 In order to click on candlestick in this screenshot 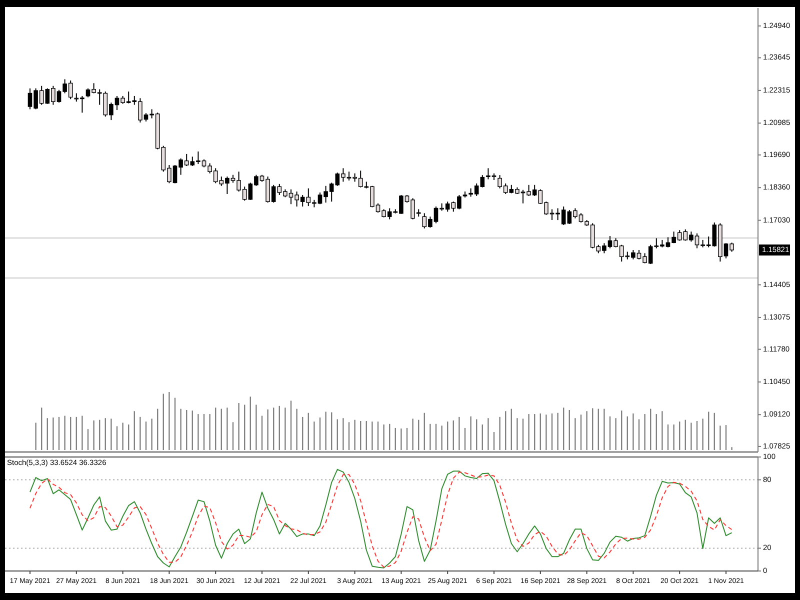, I will do `click(482, 181)`.